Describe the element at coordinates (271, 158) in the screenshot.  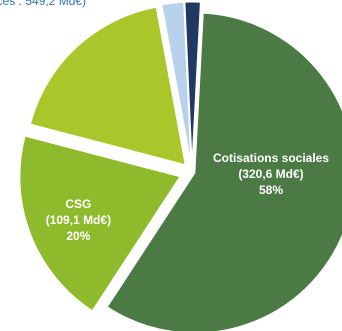
I see `slice-label-name: Cotisations sociales` at that location.